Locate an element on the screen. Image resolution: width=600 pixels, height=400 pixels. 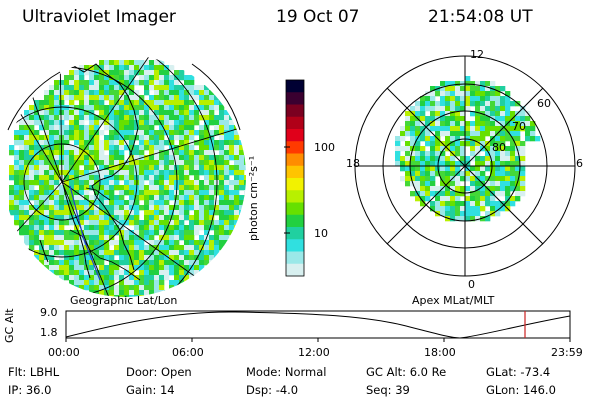
altitude-ylabel: GC Alt is located at coordinates (9, 325).